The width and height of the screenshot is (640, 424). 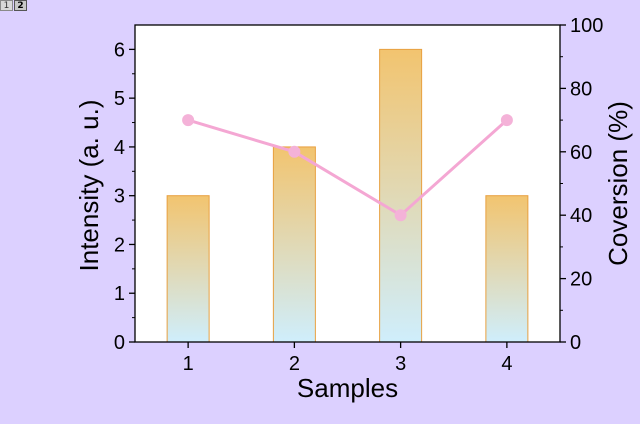 What do you see at coordinates (119, 99) in the screenshot?
I see `y-tick-label: 5` at bounding box center [119, 99].